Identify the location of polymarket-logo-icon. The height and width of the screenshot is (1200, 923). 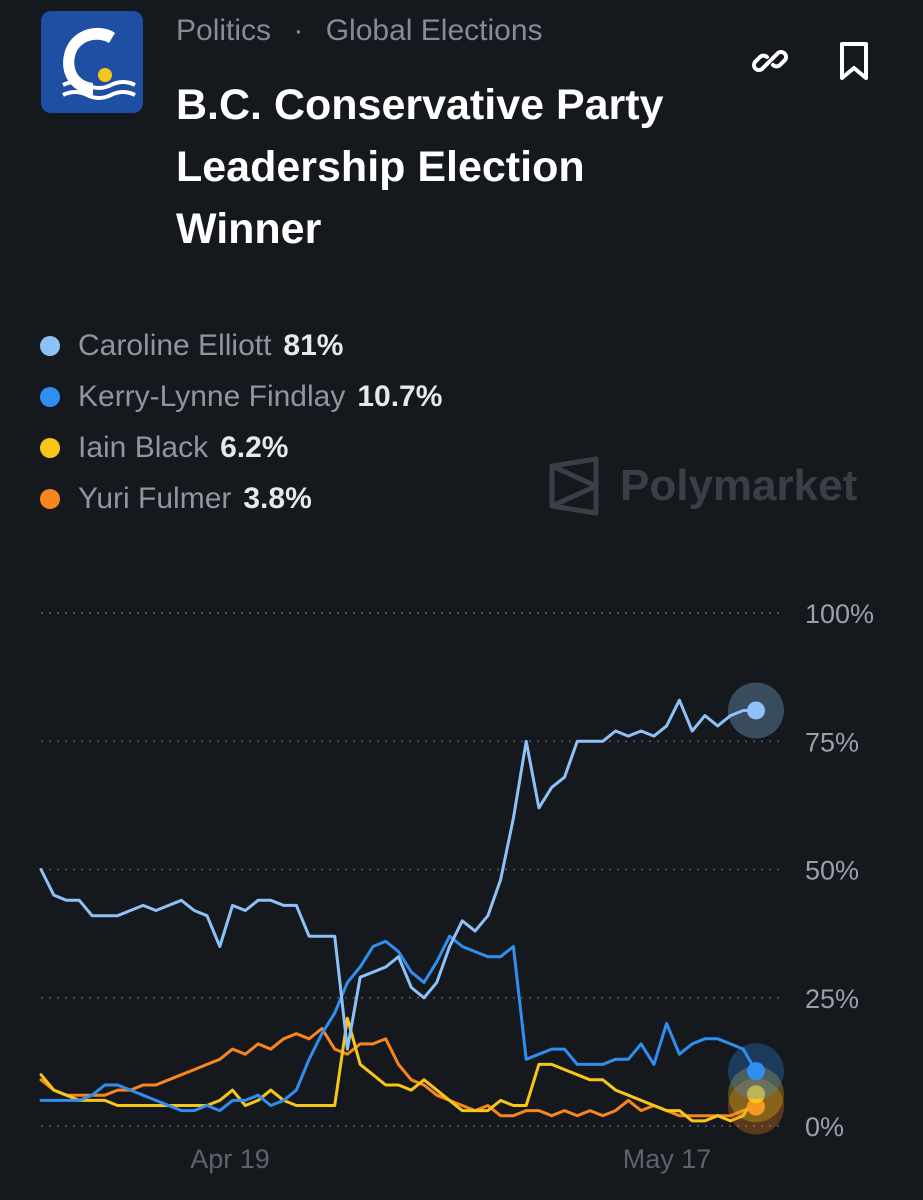
(574, 486).